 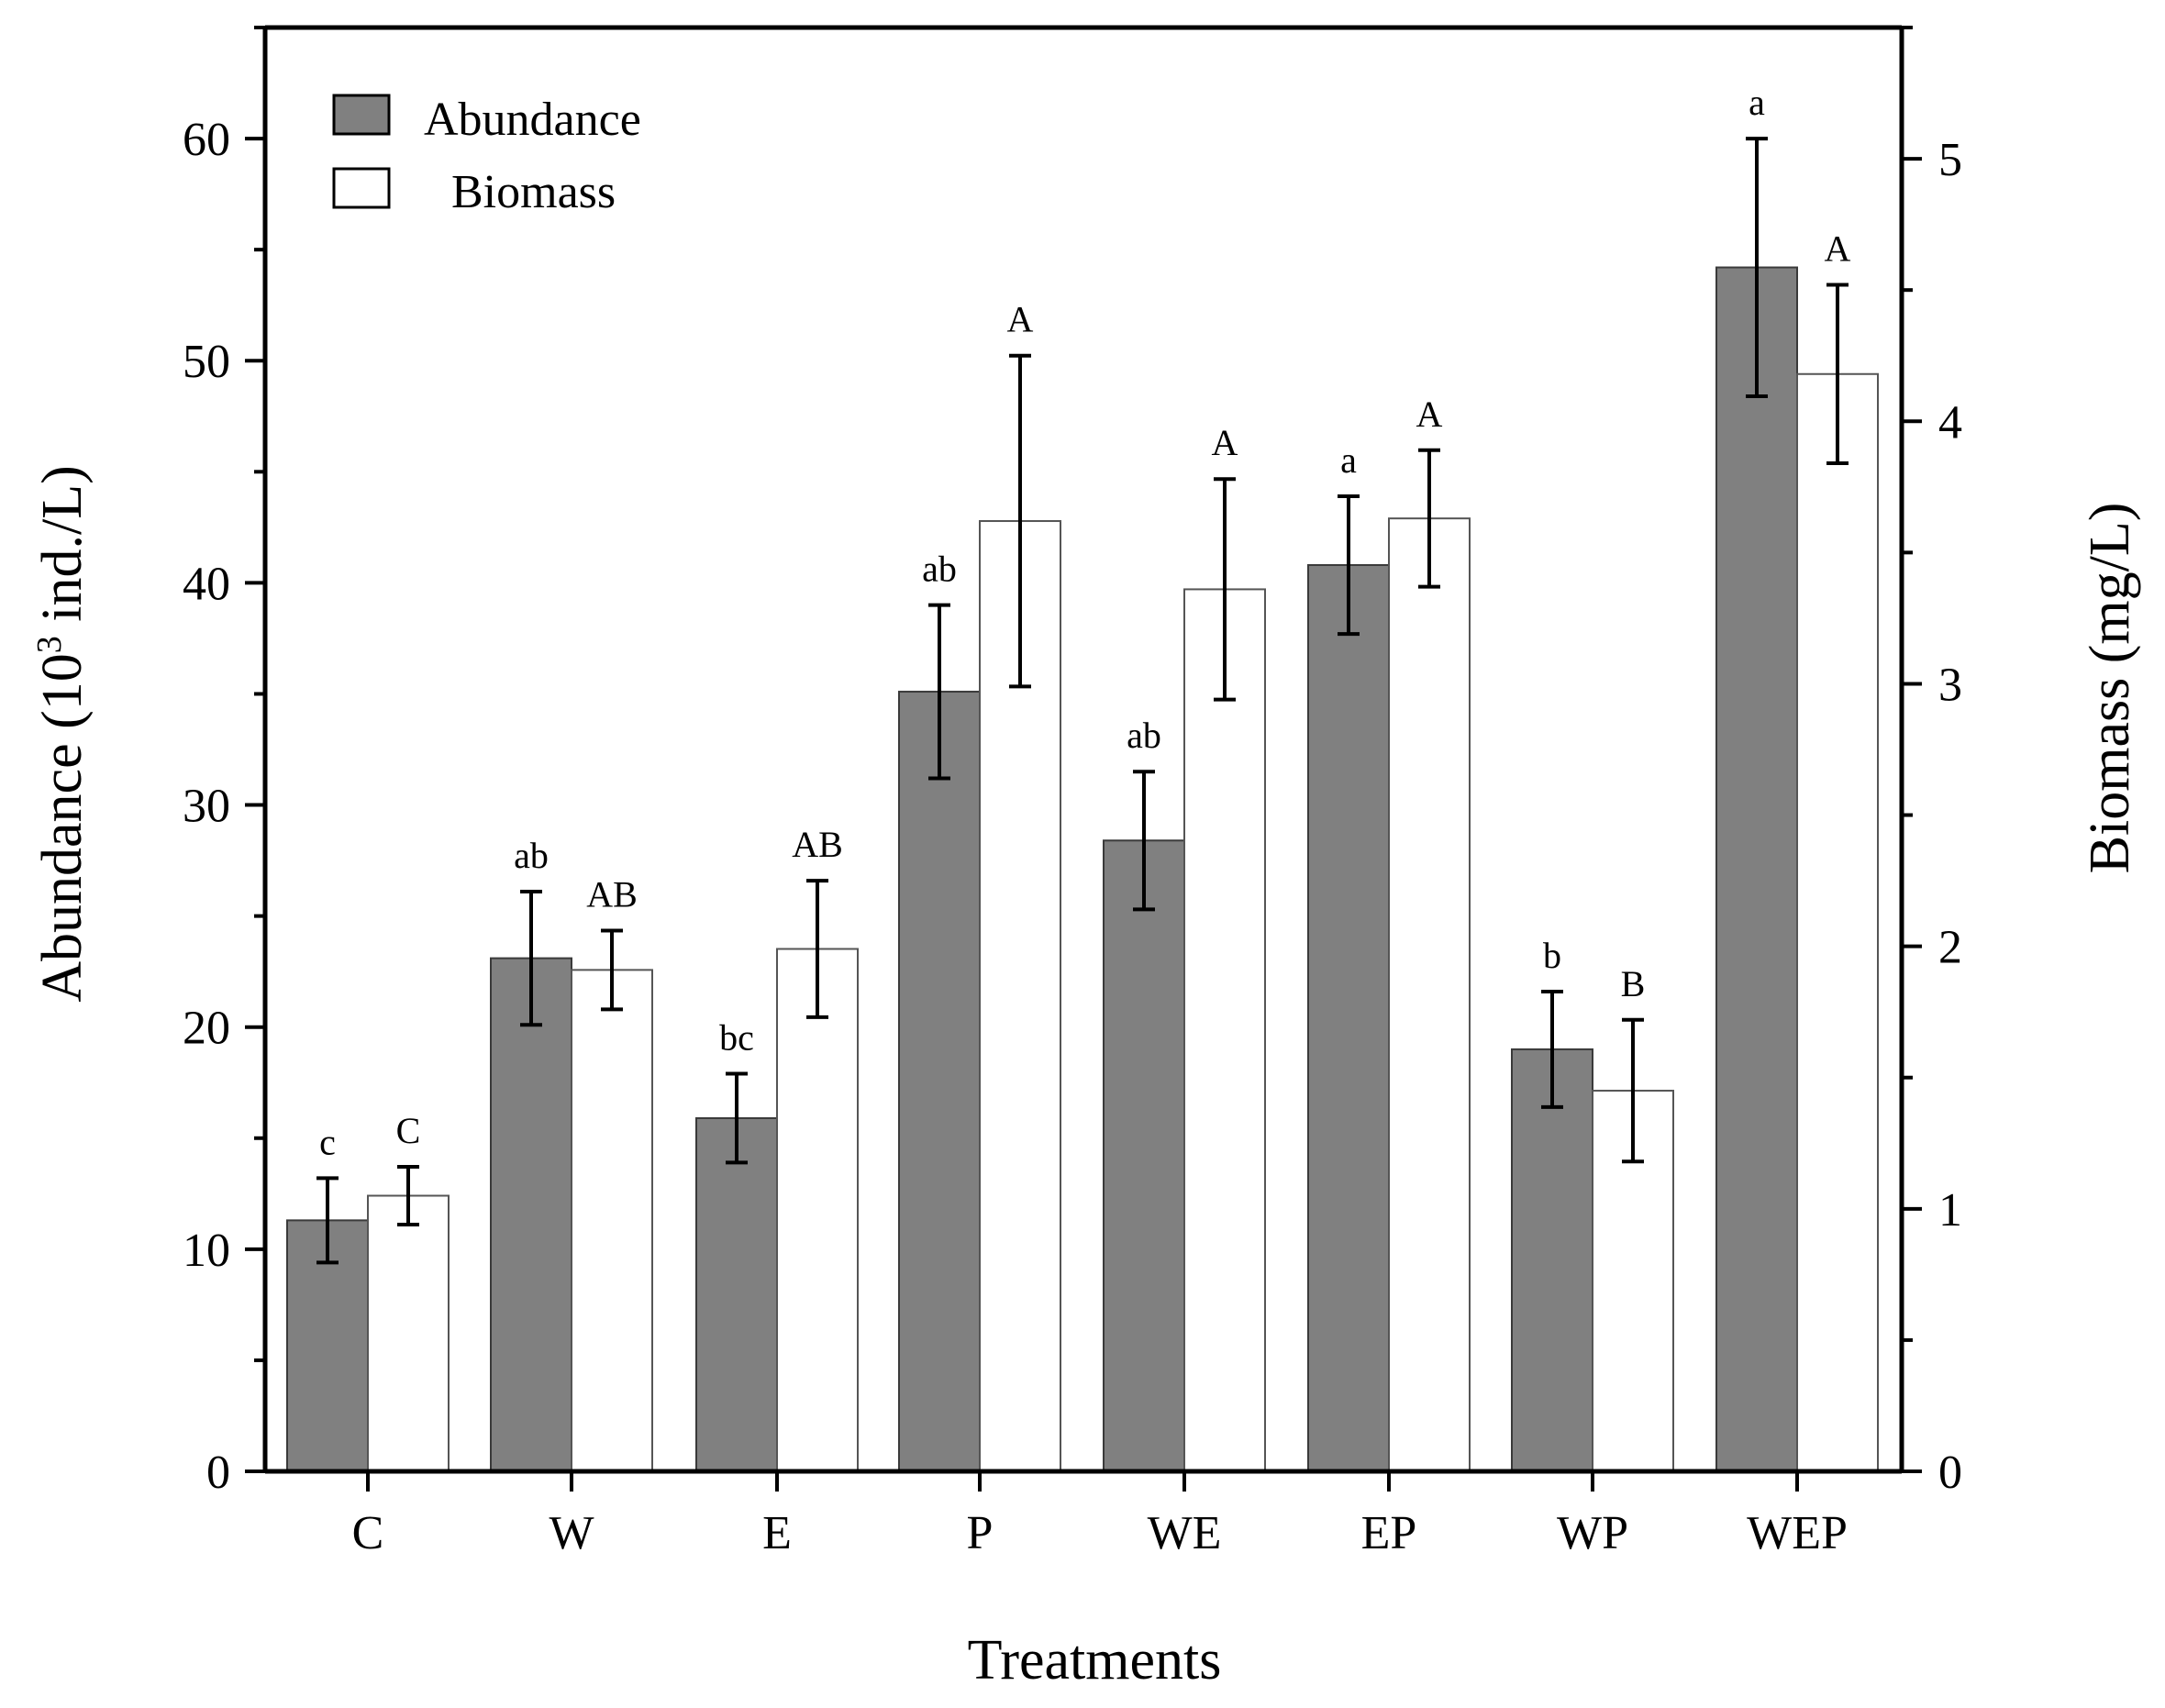 What do you see at coordinates (1837, 922) in the screenshot?
I see `bar-biomass-wep` at bounding box center [1837, 922].